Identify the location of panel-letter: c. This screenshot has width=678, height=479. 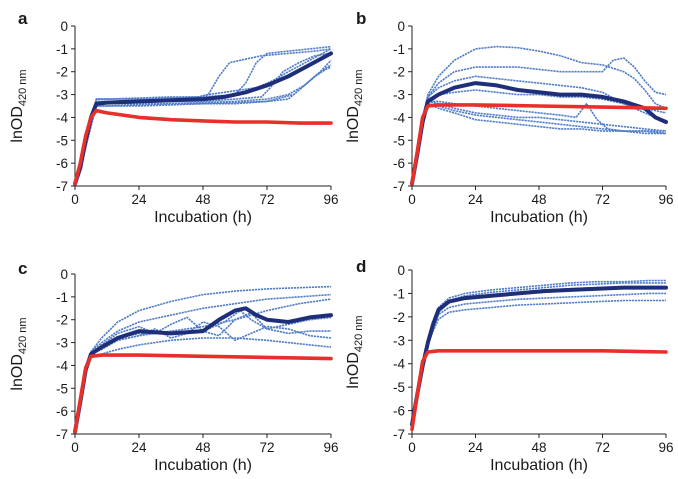
(22, 268).